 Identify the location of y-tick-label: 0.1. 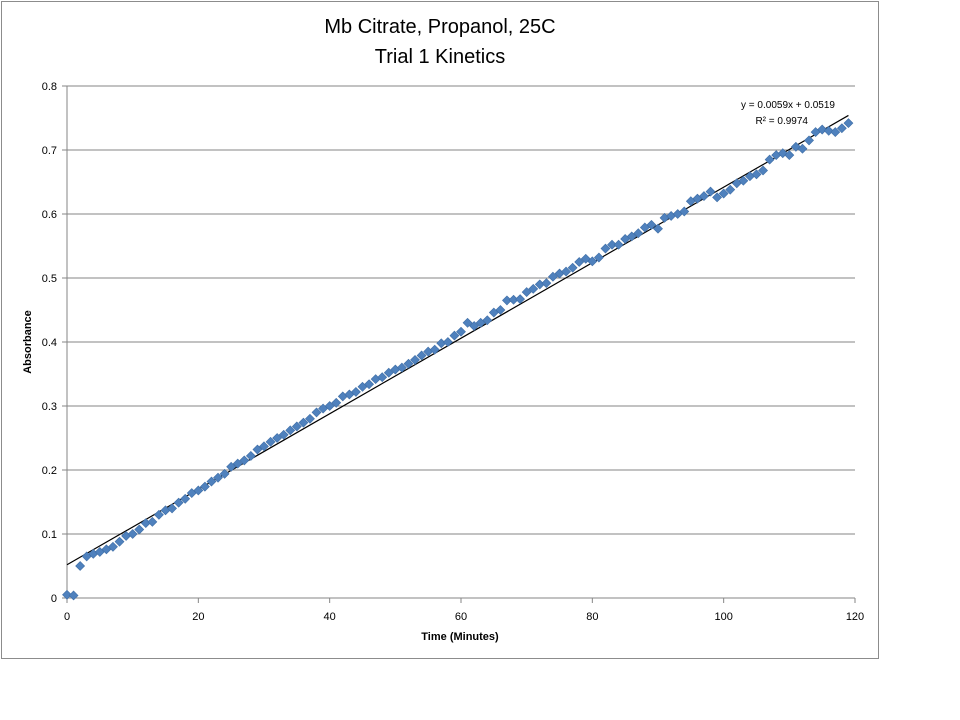
(49, 535).